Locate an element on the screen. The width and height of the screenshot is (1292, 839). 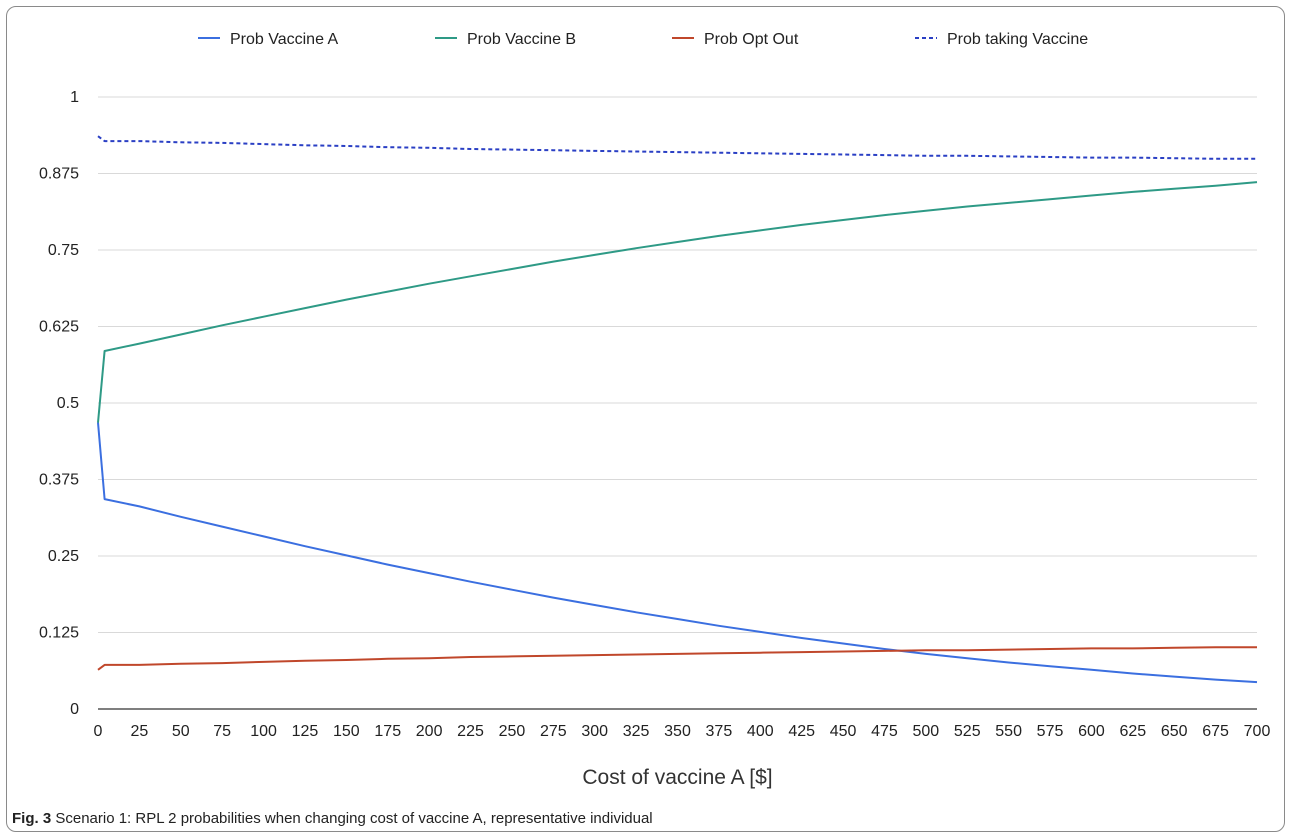
x-tick-label: 700 is located at coordinates (1257, 731).